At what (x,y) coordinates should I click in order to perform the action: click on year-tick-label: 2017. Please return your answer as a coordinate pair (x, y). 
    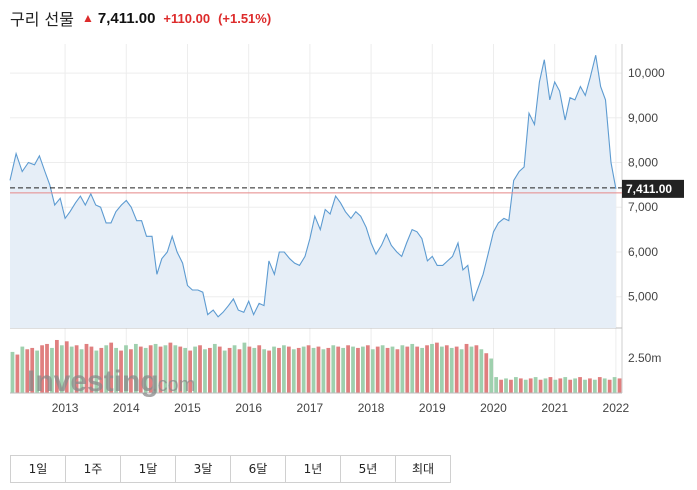
    Looking at the image, I should click on (310, 408).